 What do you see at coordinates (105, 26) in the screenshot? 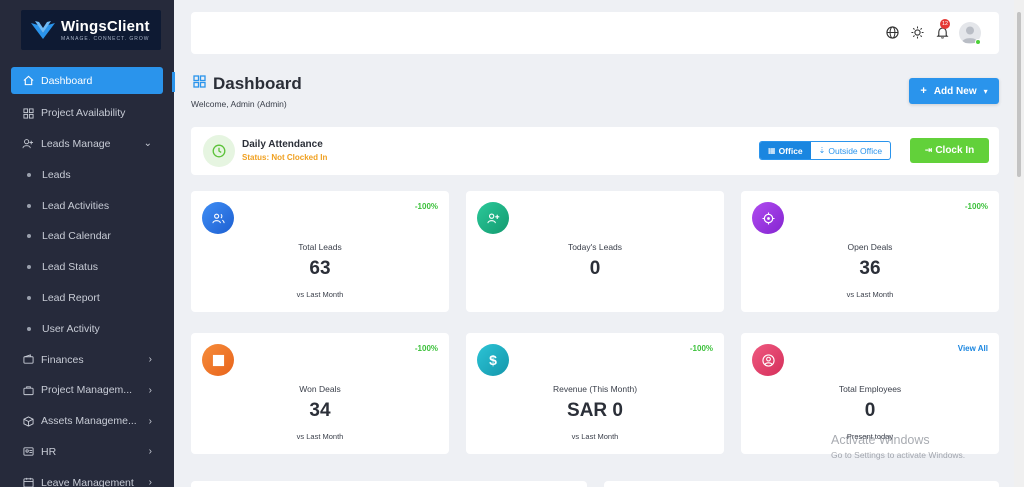
I see `brand-name: WingsClient` at bounding box center [105, 26].